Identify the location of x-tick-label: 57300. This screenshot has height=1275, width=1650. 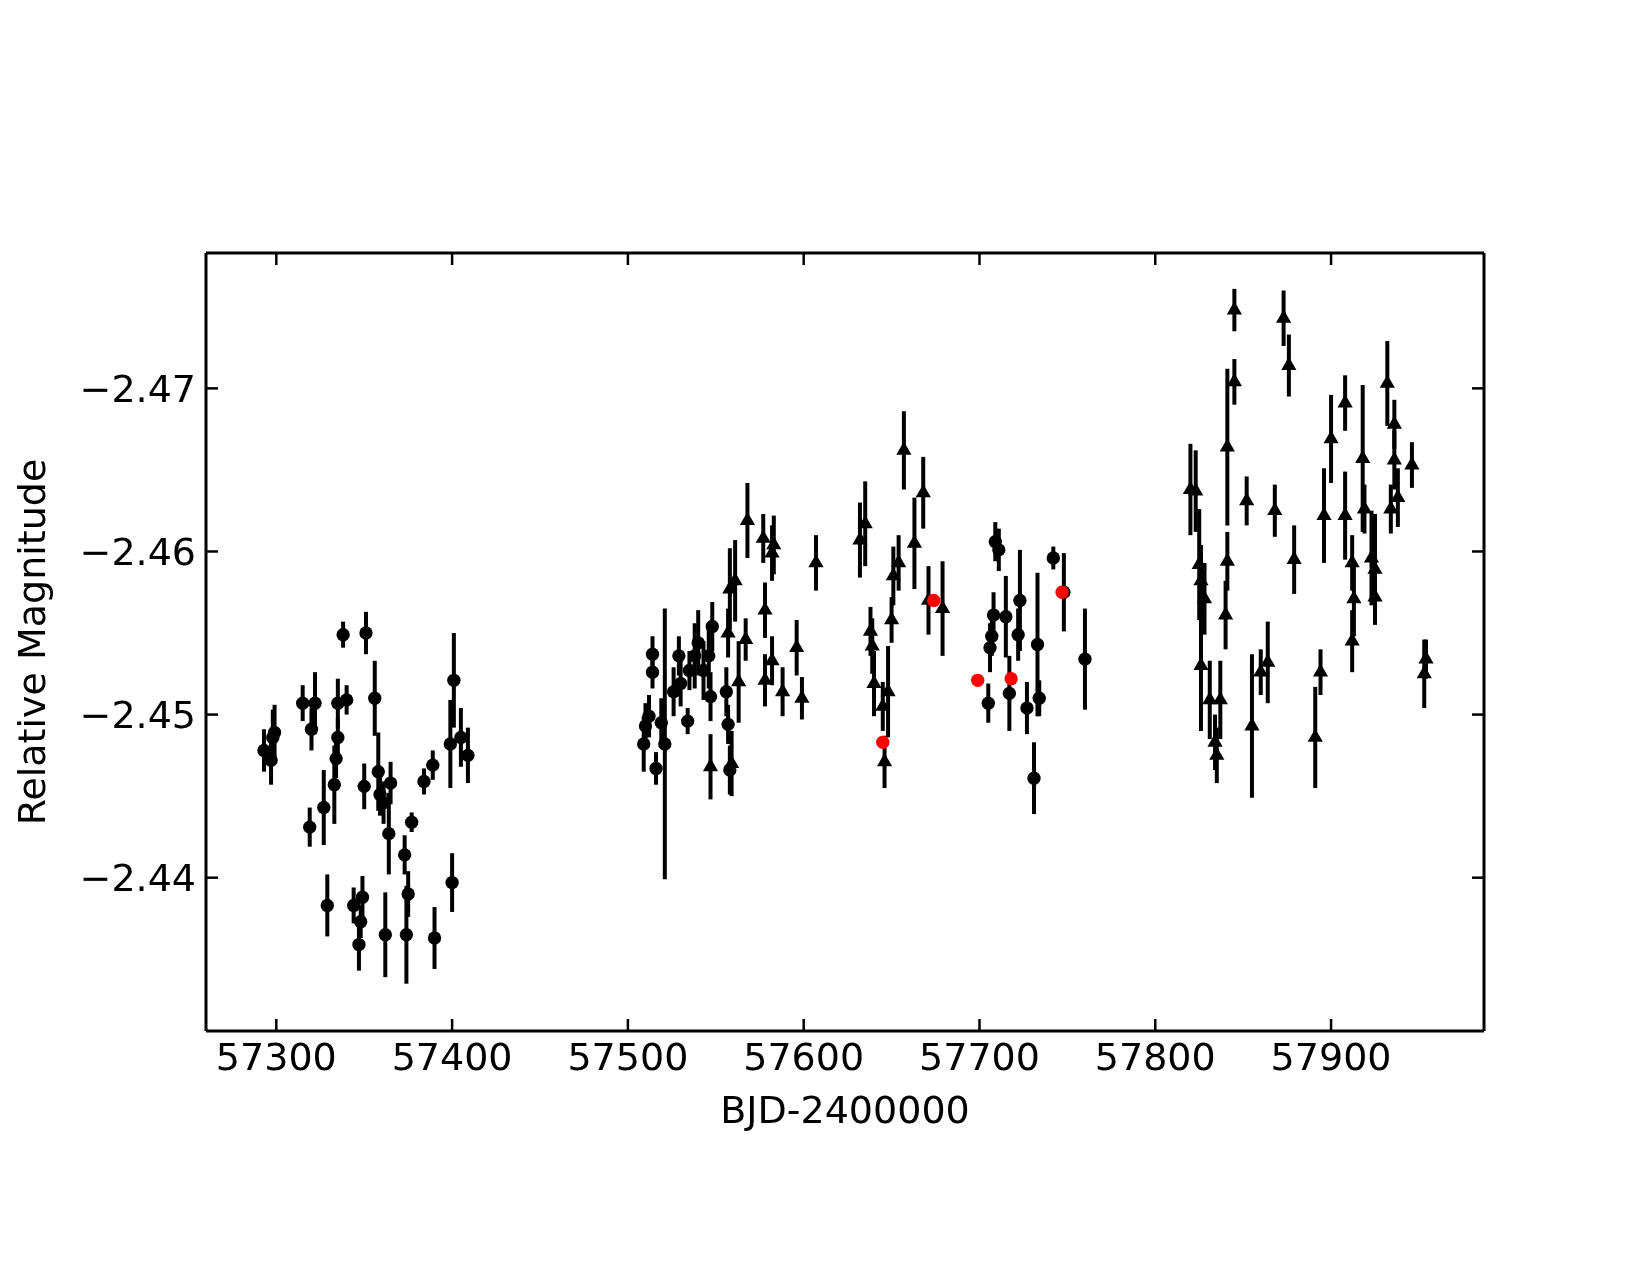
(276, 1056).